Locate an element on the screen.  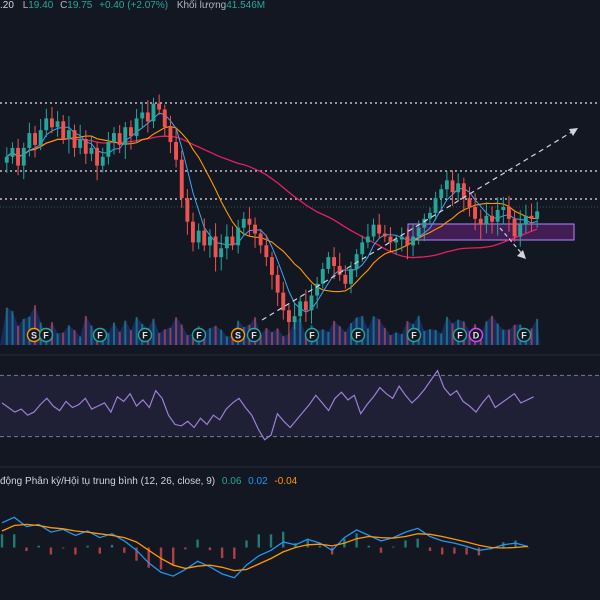
close-label: C is located at coordinates (64, 5).